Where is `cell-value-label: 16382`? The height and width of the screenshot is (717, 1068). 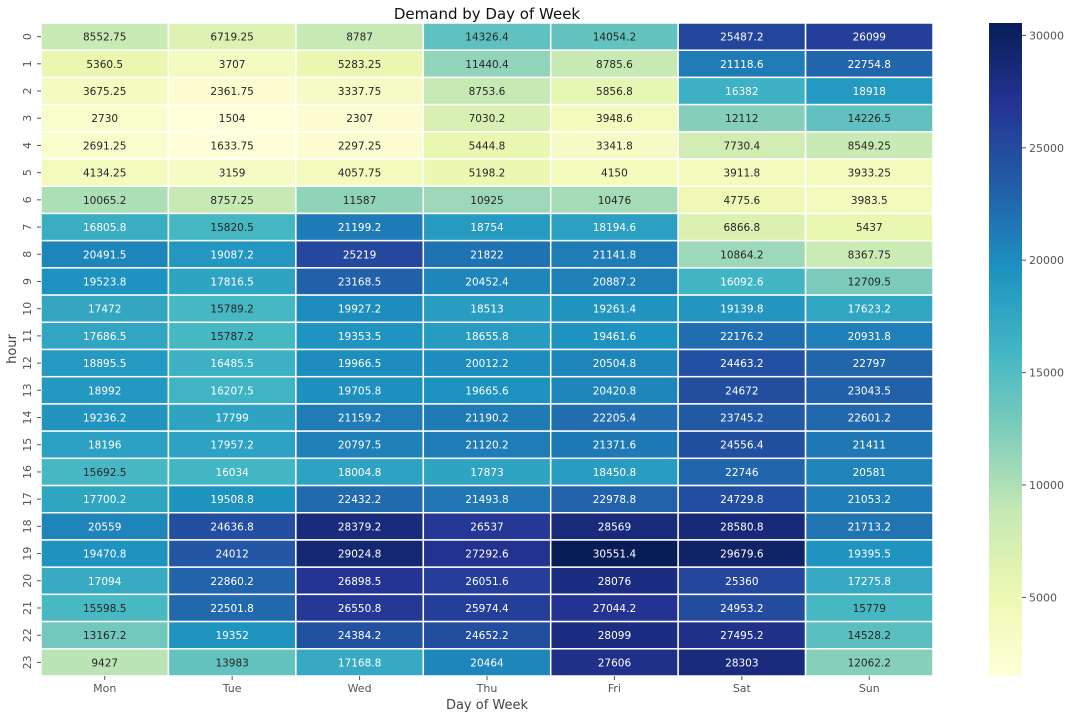 cell-value-label: 16382 is located at coordinates (741, 92).